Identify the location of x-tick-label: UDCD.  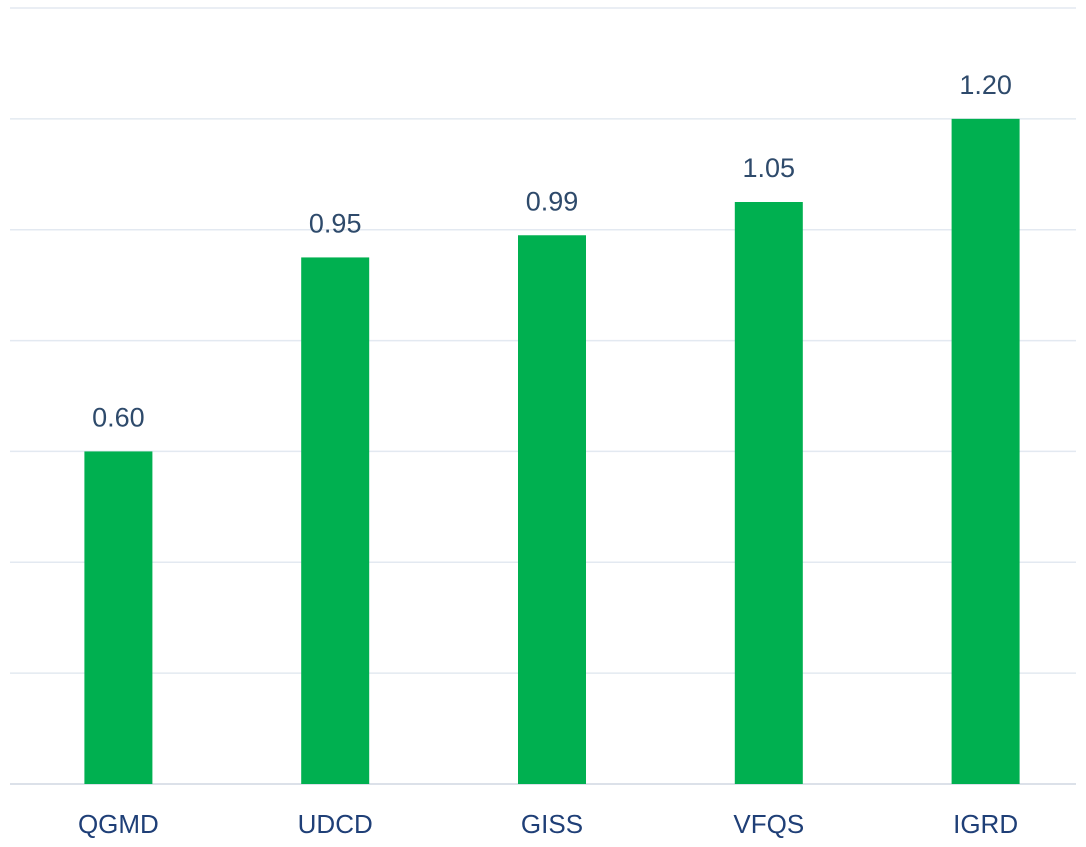
(335, 824).